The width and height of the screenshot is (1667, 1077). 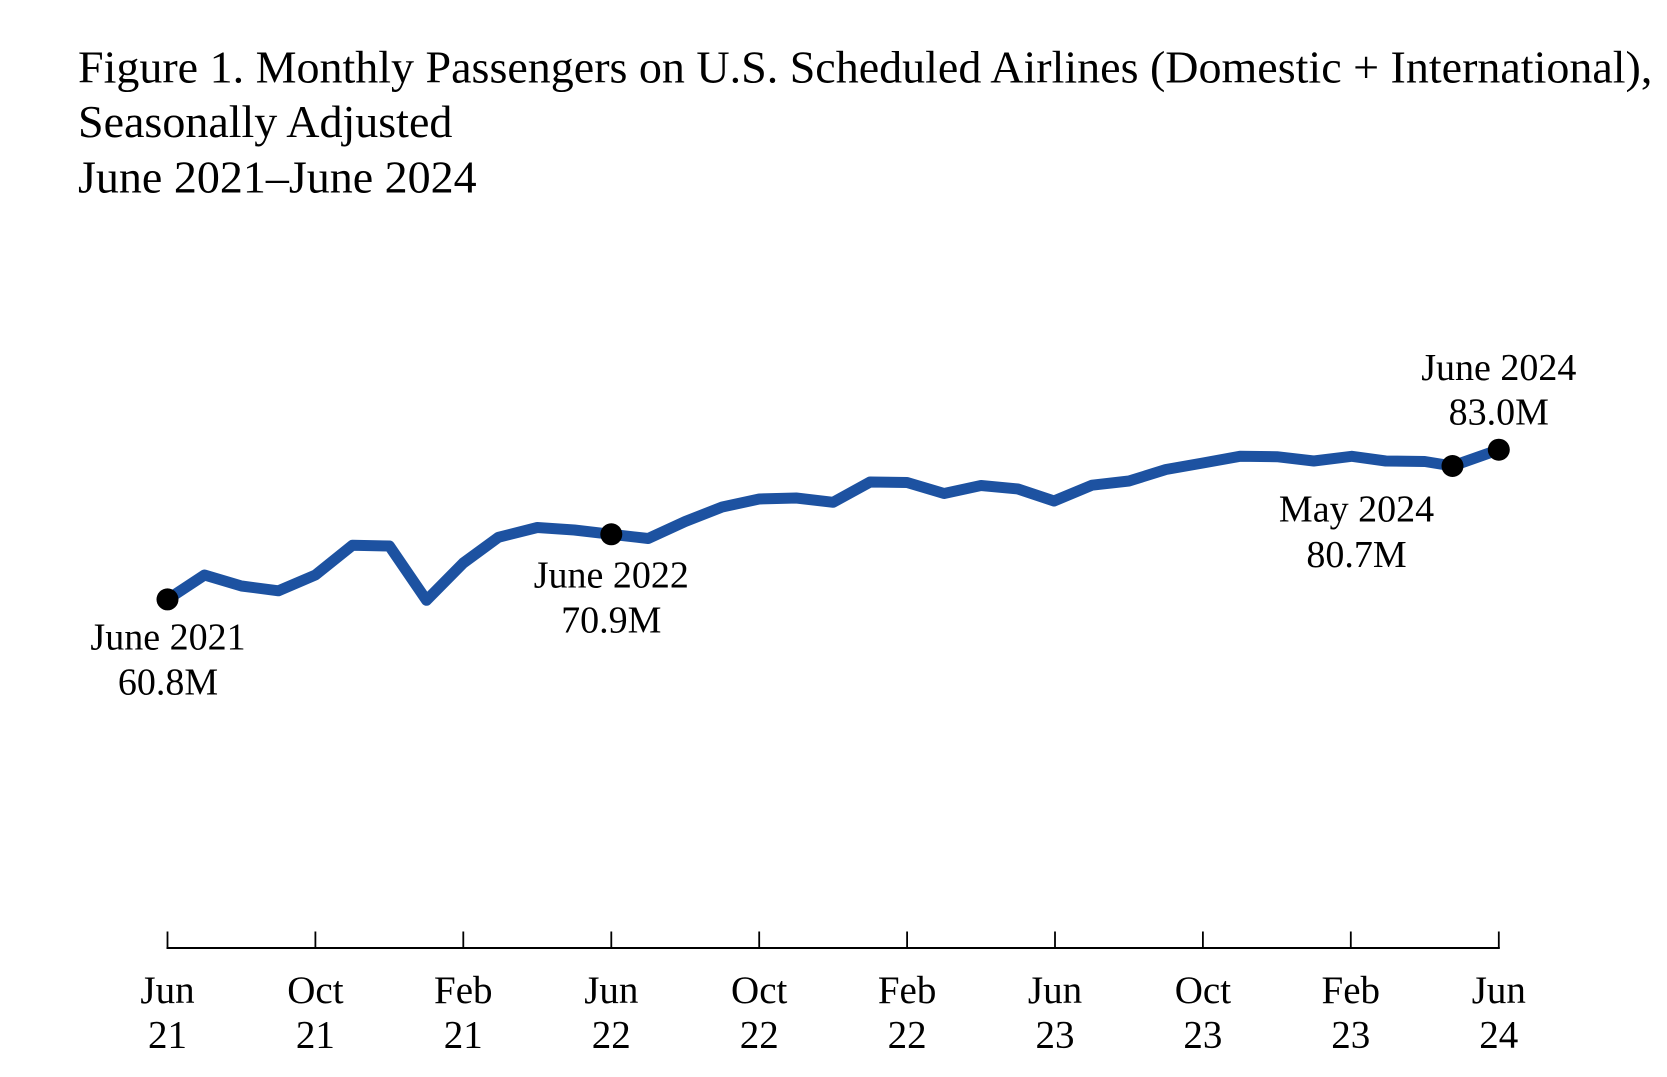 What do you see at coordinates (167, 637) in the screenshot?
I see `svg-text: June 2021` at bounding box center [167, 637].